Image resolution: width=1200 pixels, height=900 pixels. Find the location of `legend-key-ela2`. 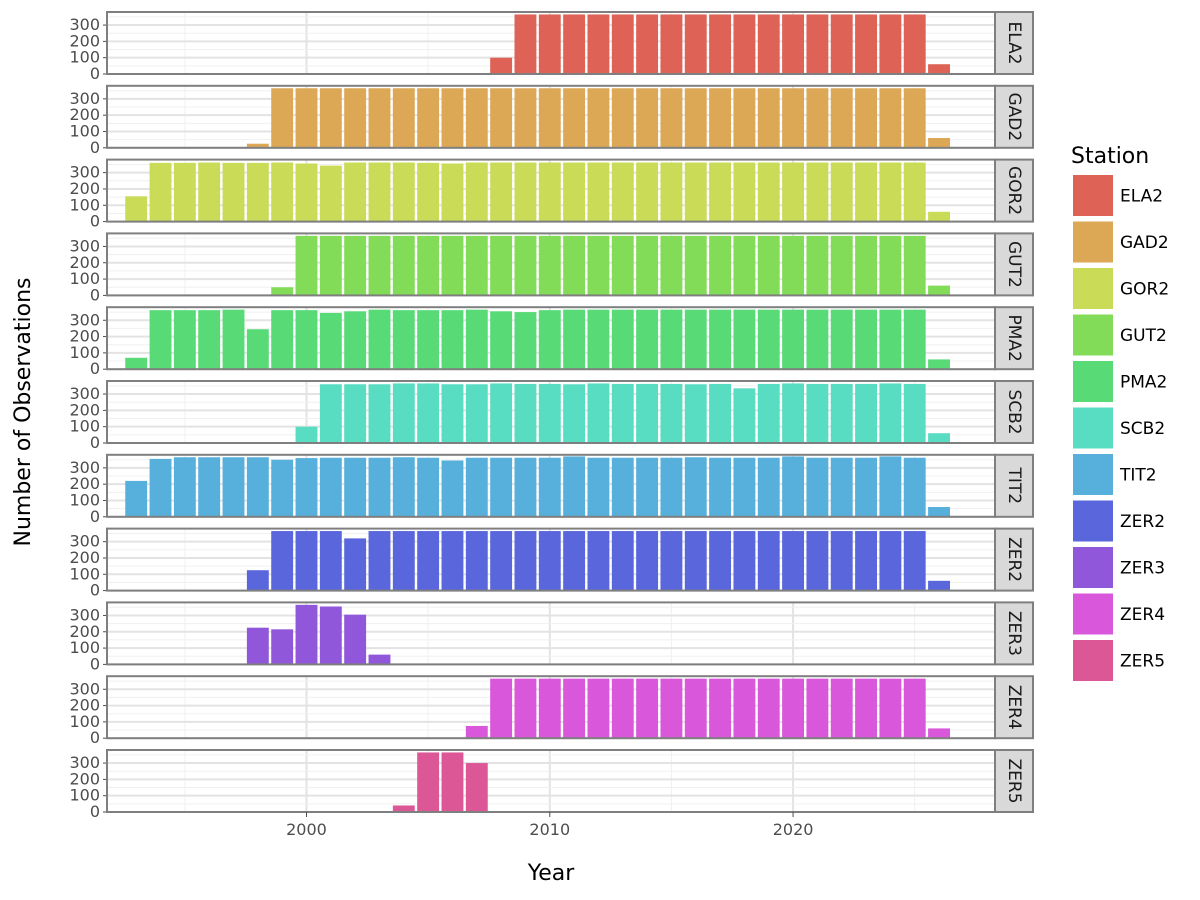

legend-key-ela2 is located at coordinates (1093, 195).